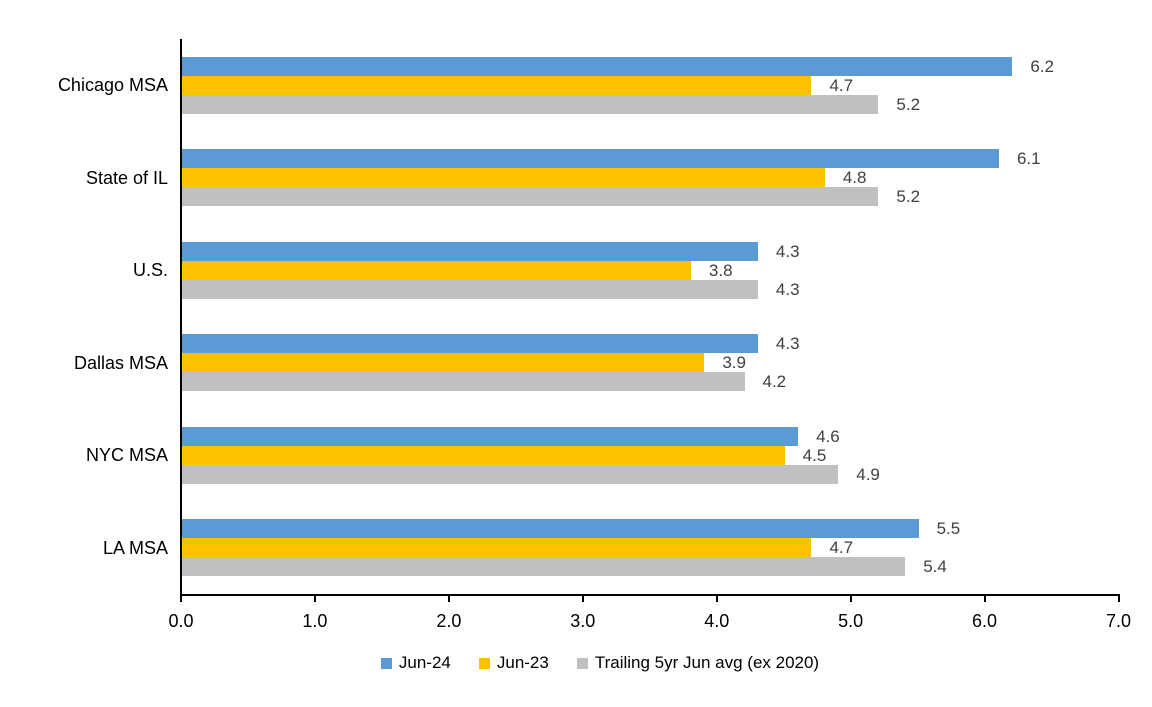 The height and width of the screenshot is (707, 1152). I want to click on legend-label: Trailing 5yr Jun avg (ex 2020), so click(707, 662).